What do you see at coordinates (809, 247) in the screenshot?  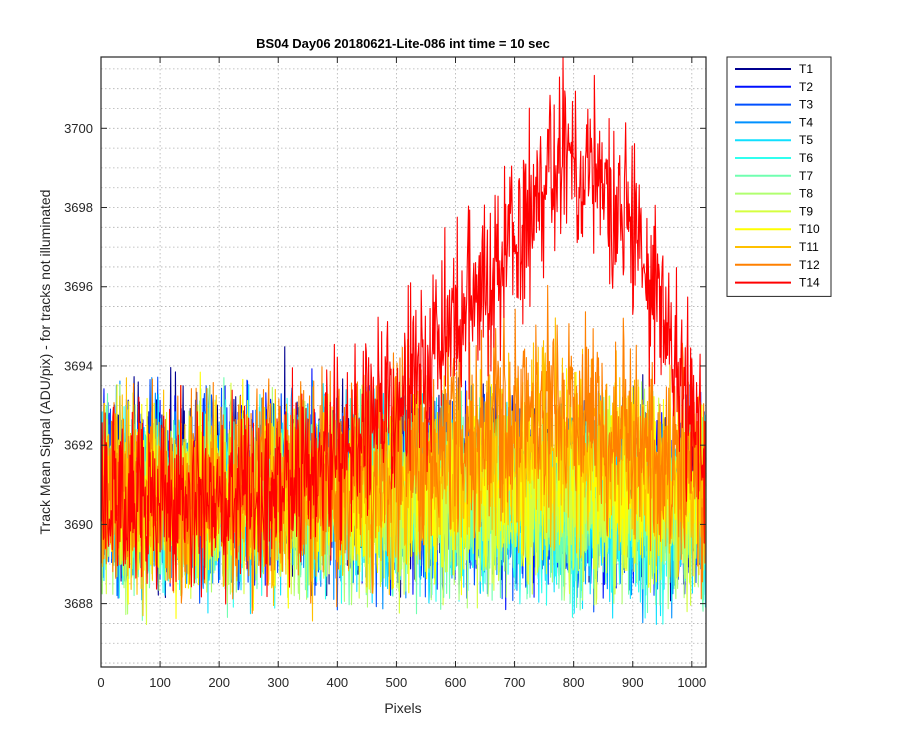 I see `legend-label: T11` at bounding box center [809, 247].